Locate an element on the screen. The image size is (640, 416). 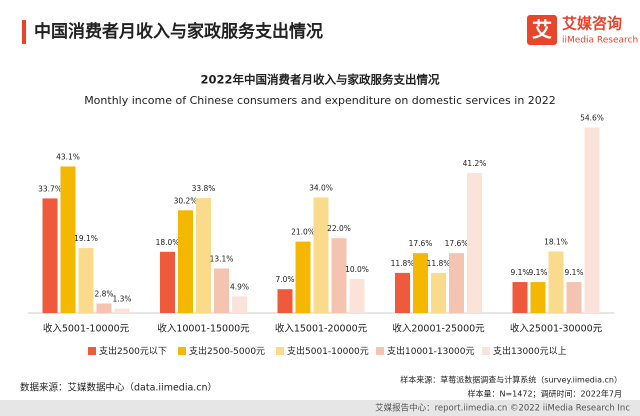
sample-source: 样本来源：草莓派数据调查与计算系统（survey.iimedia.cn） is located at coordinates (511, 380).